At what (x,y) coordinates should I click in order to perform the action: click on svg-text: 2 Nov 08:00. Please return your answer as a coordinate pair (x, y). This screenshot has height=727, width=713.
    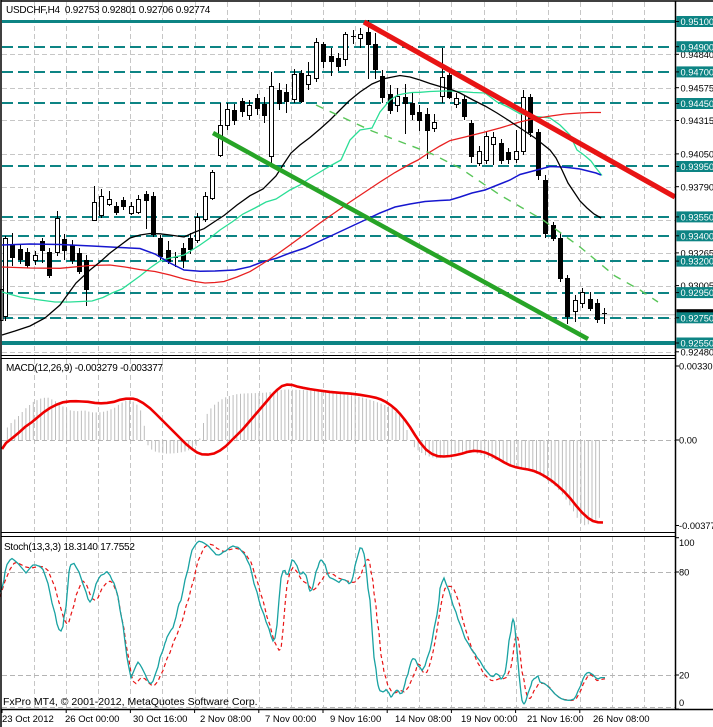
    Looking at the image, I should click on (225, 719).